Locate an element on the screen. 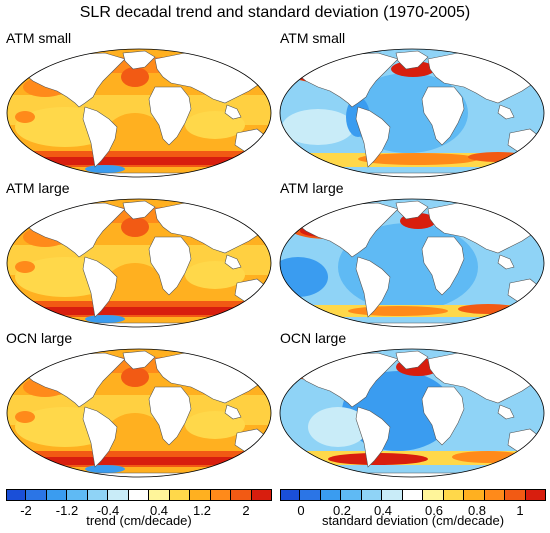 The height and width of the screenshot is (533, 550). panel-label-atm-large-std: ATM large is located at coordinates (312, 188).